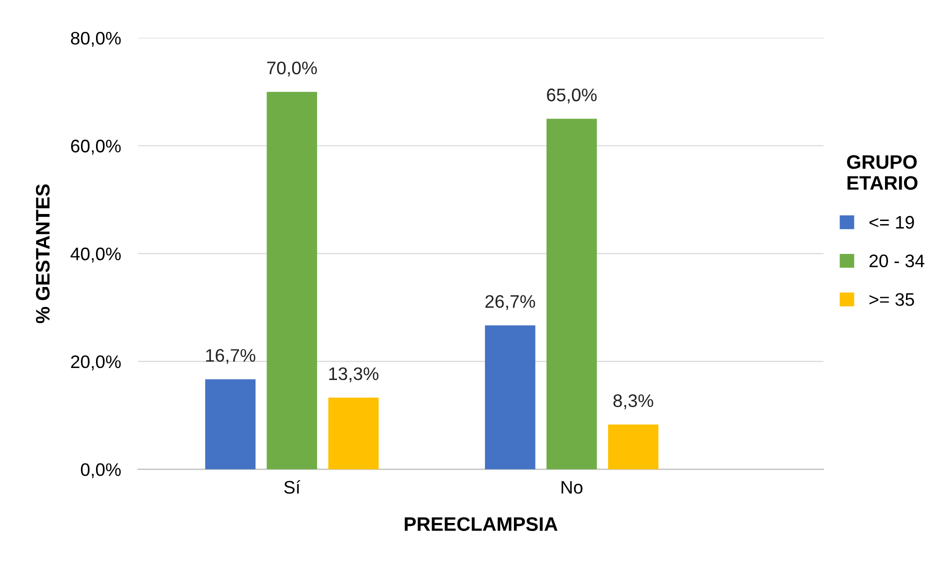 The image size is (952, 583). Describe the element at coordinates (96, 147) in the screenshot. I see `y-tick-label: 60,0%` at that location.